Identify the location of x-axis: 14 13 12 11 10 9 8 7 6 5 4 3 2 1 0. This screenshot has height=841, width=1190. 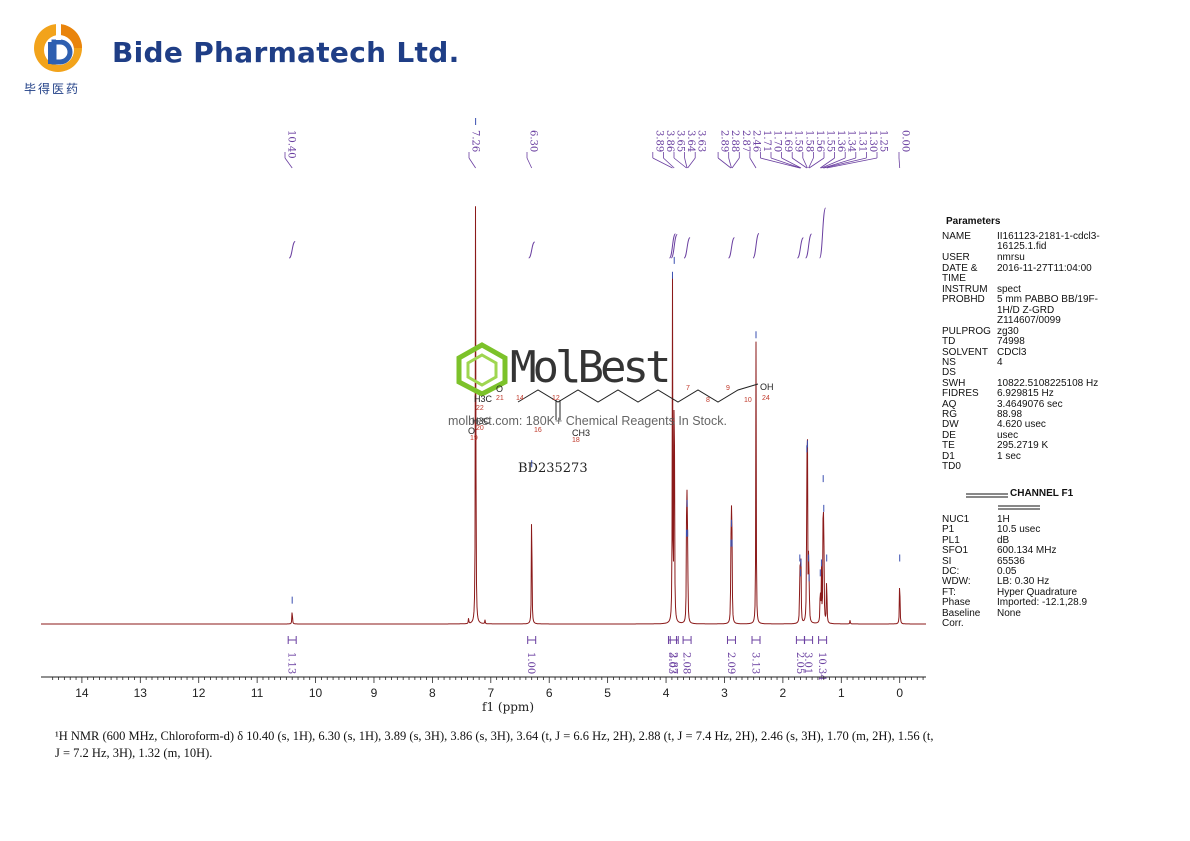
(483, 688).